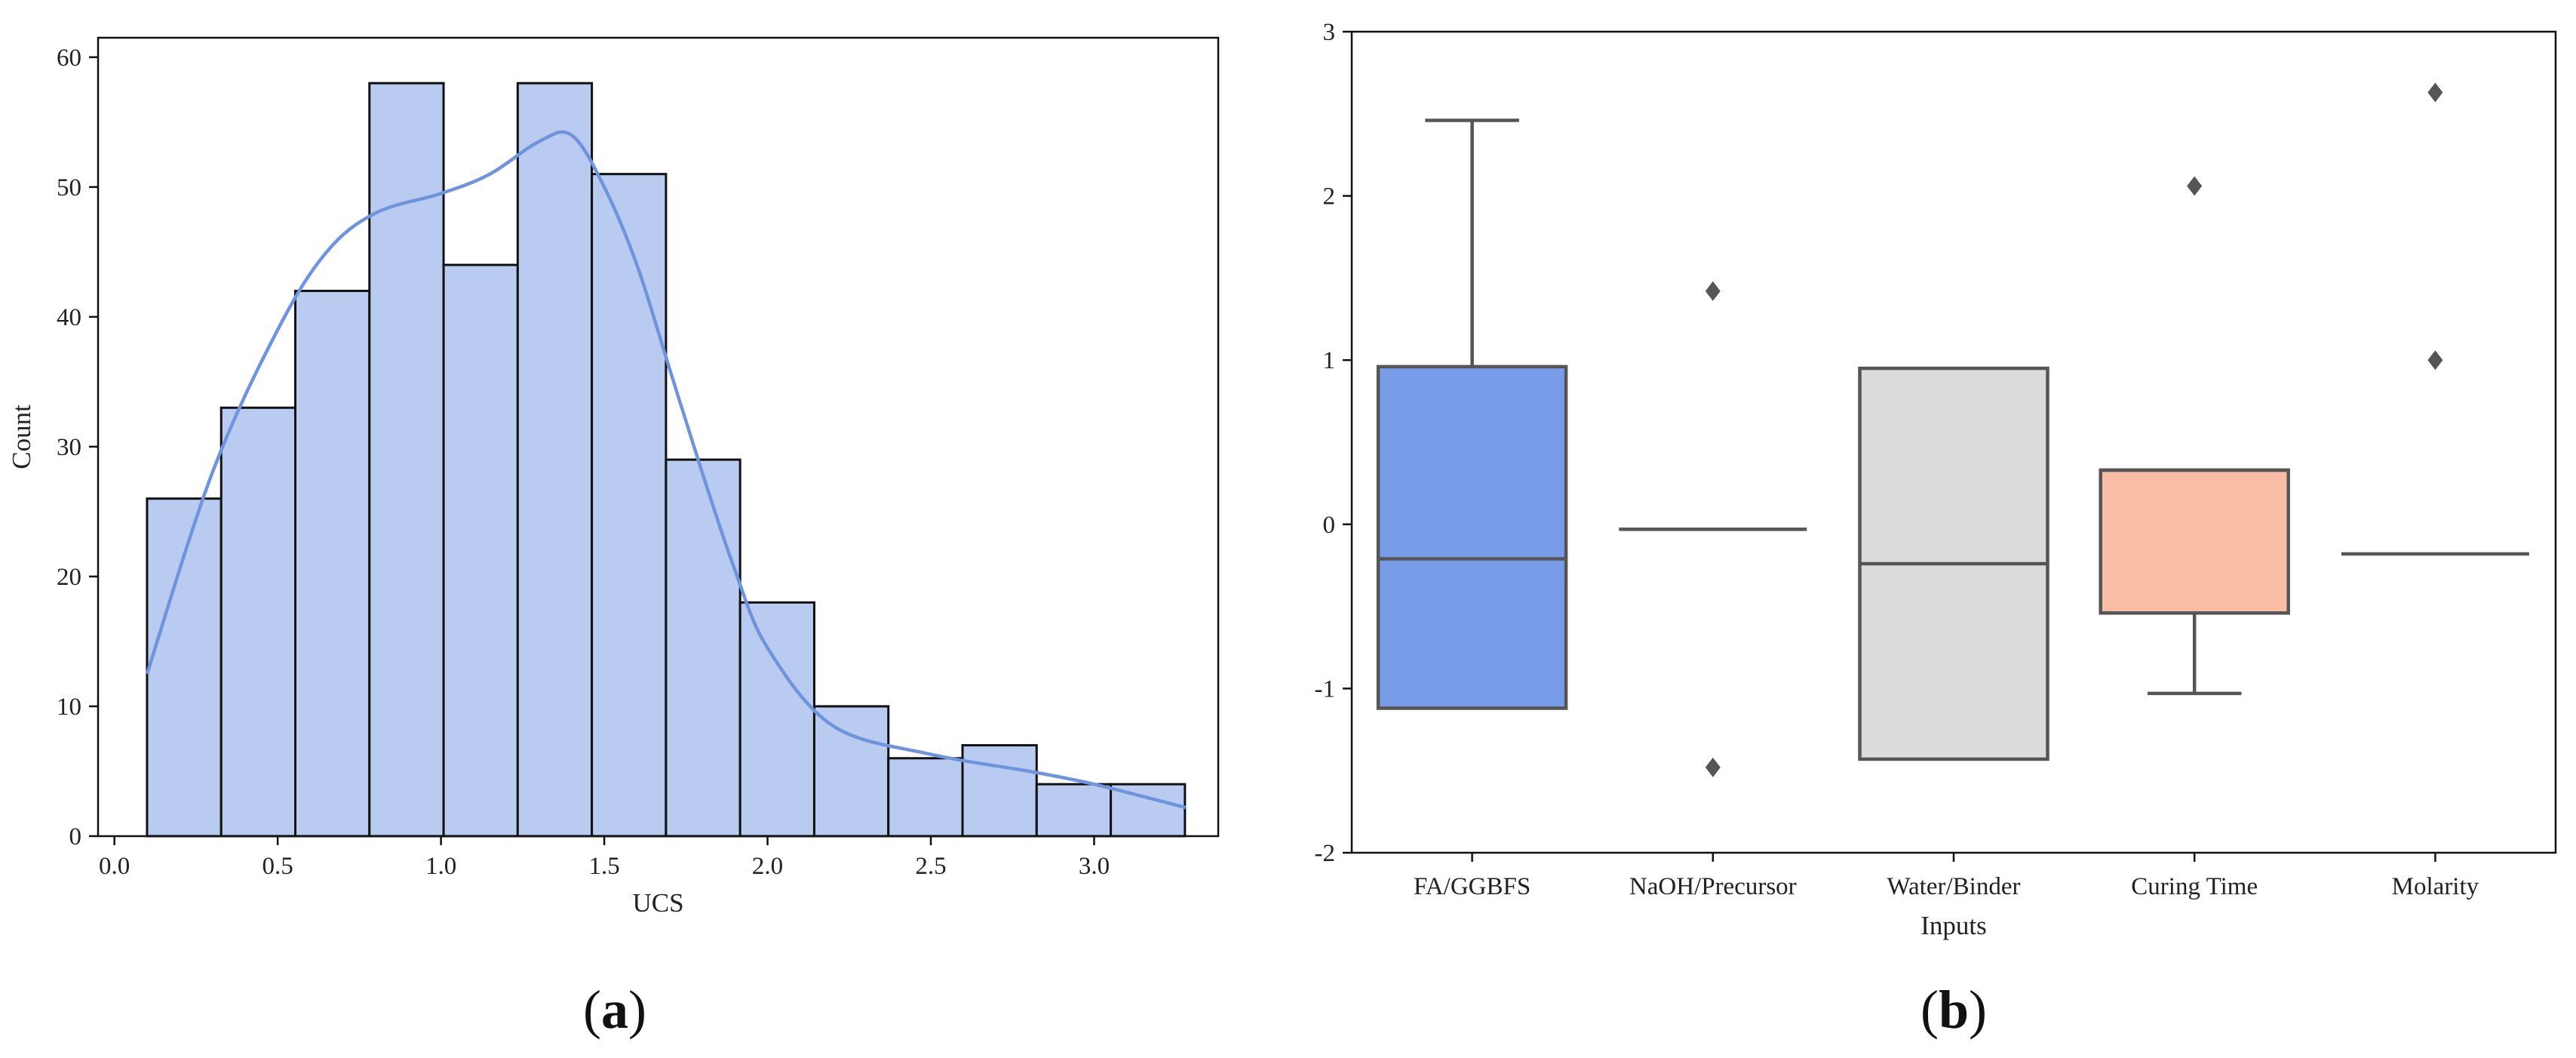 This screenshot has height=1058, width=2576. Describe the element at coordinates (1329, 32) in the screenshot. I see `y-tick-label: 3` at that location.